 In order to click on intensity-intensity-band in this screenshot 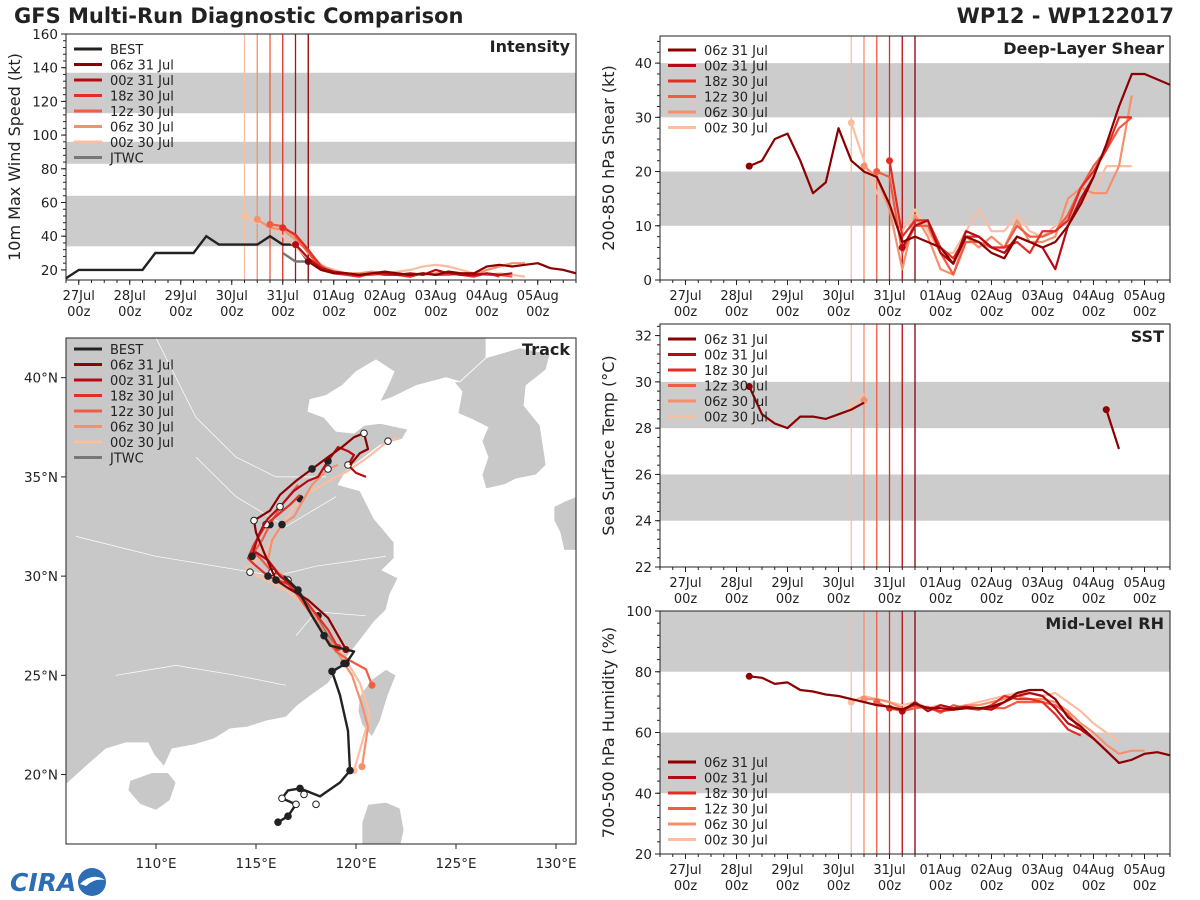, I will do `click(321, 93)`.